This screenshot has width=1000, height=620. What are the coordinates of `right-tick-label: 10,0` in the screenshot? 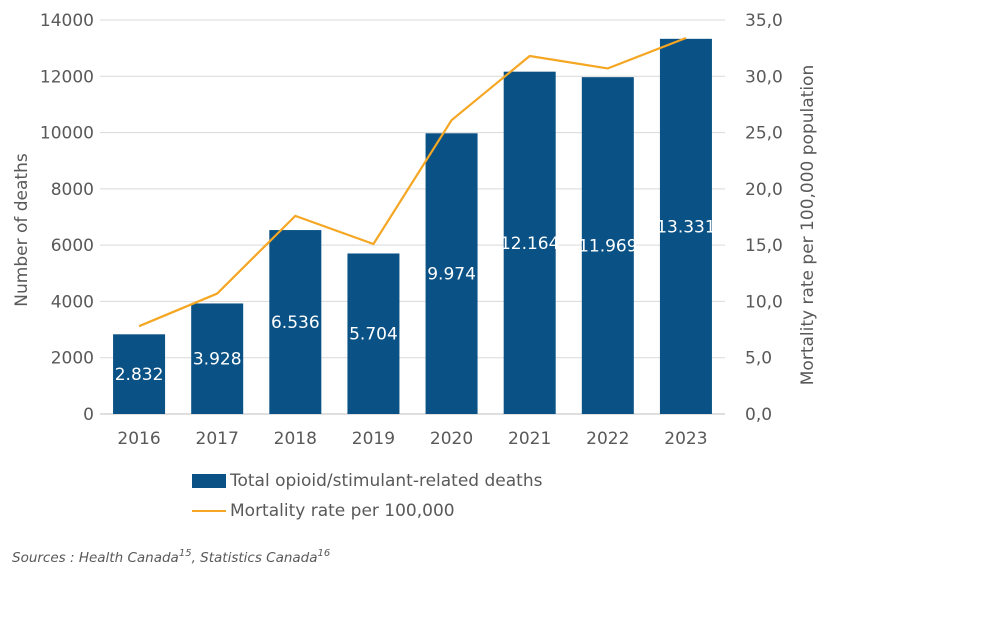 It's located at (764, 302).